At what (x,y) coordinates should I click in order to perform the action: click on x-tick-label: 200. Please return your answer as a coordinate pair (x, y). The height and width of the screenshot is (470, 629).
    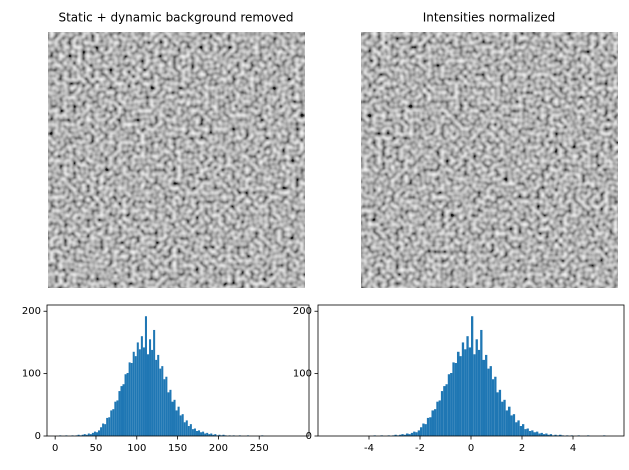
    Looking at the image, I should click on (218, 448).